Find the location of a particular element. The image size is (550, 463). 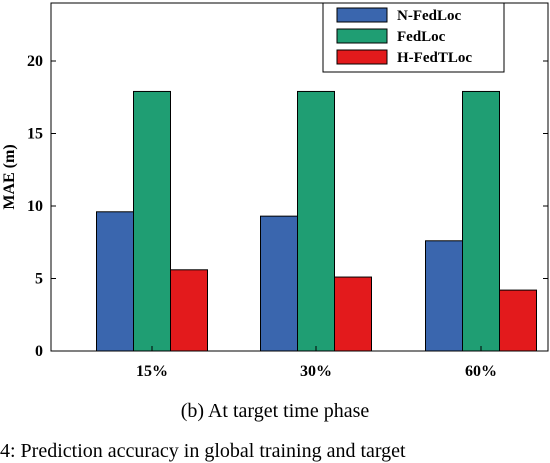

legend-swatch-n-fedloc is located at coordinates (362, 15).